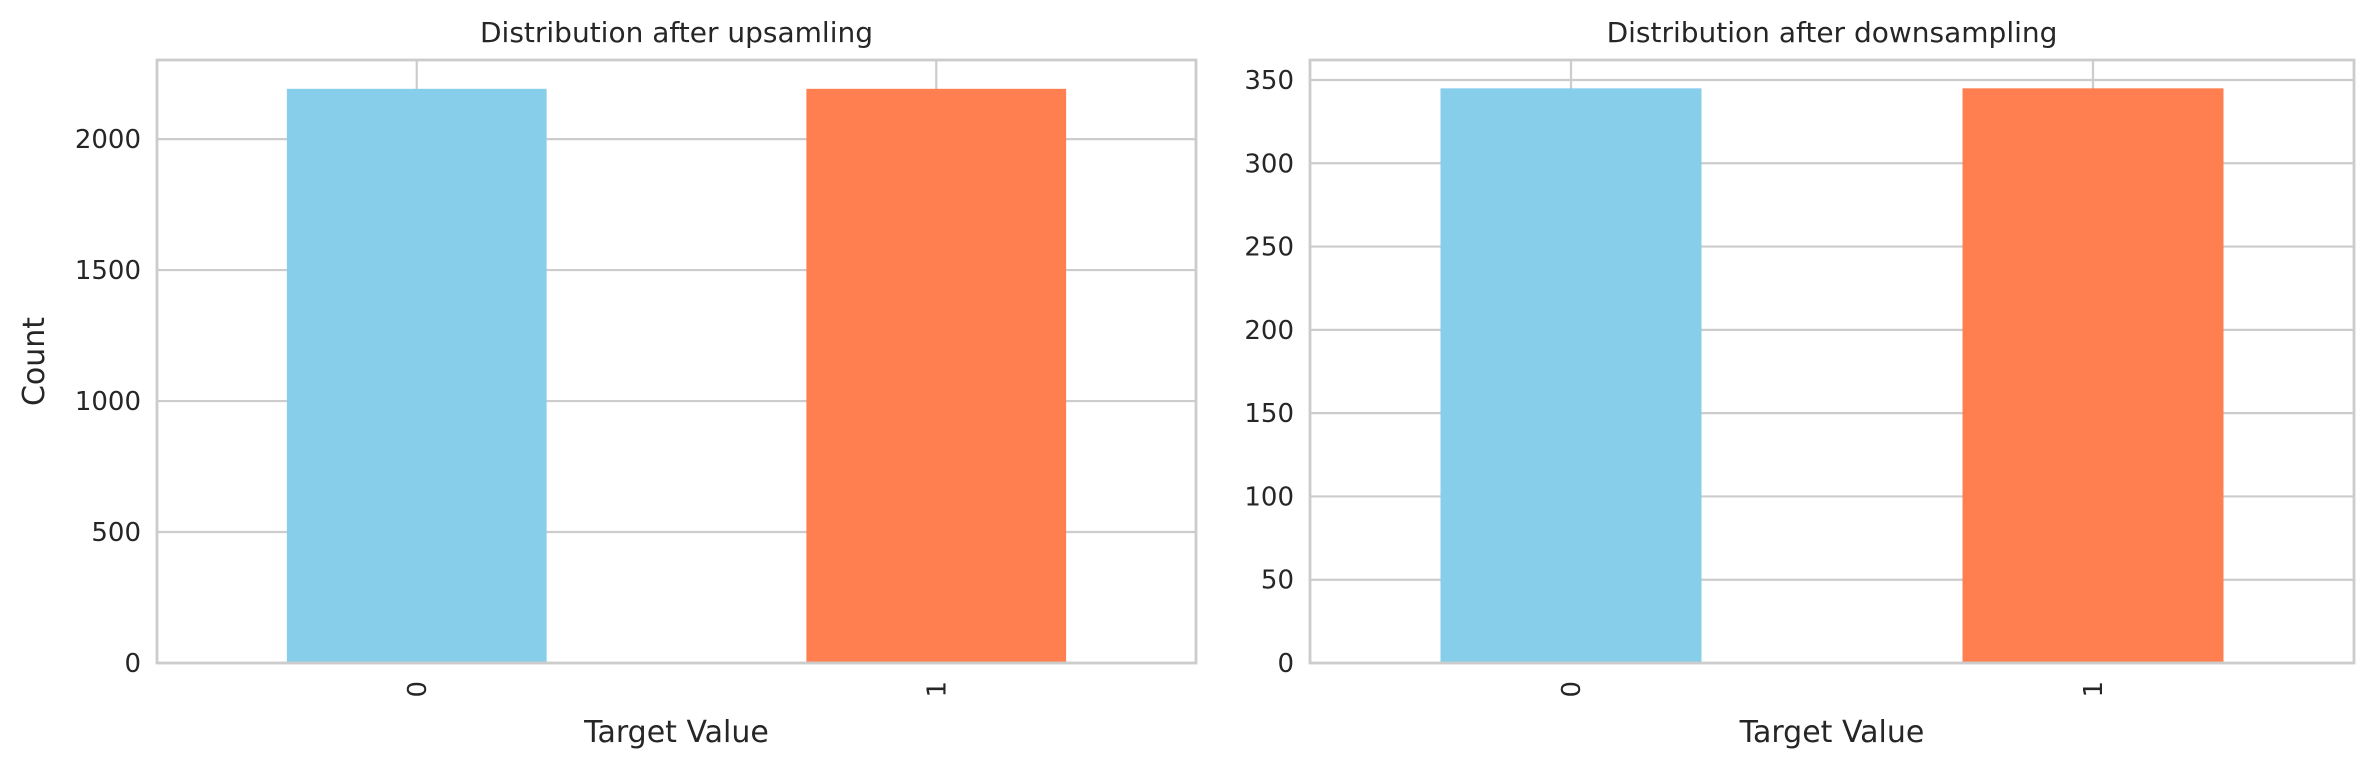 The height and width of the screenshot is (773, 2369). I want to click on y-tick-label-downsampling: 0, so click(1285, 664).